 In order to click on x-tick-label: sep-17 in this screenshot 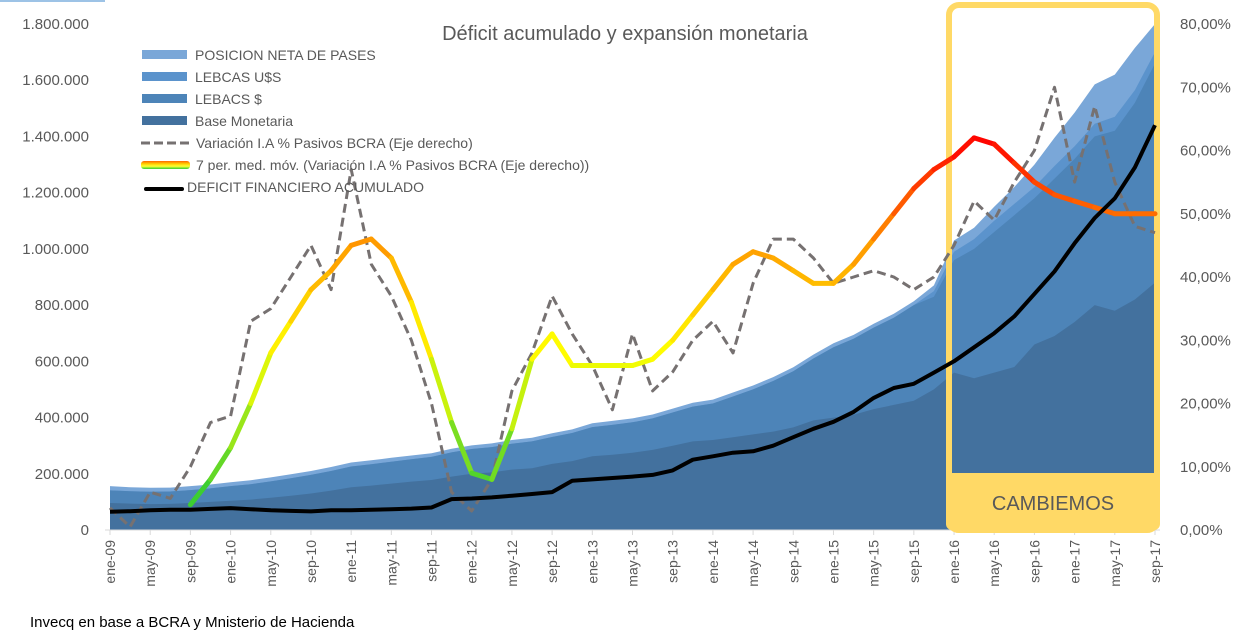, I will do `click(1155, 561)`.